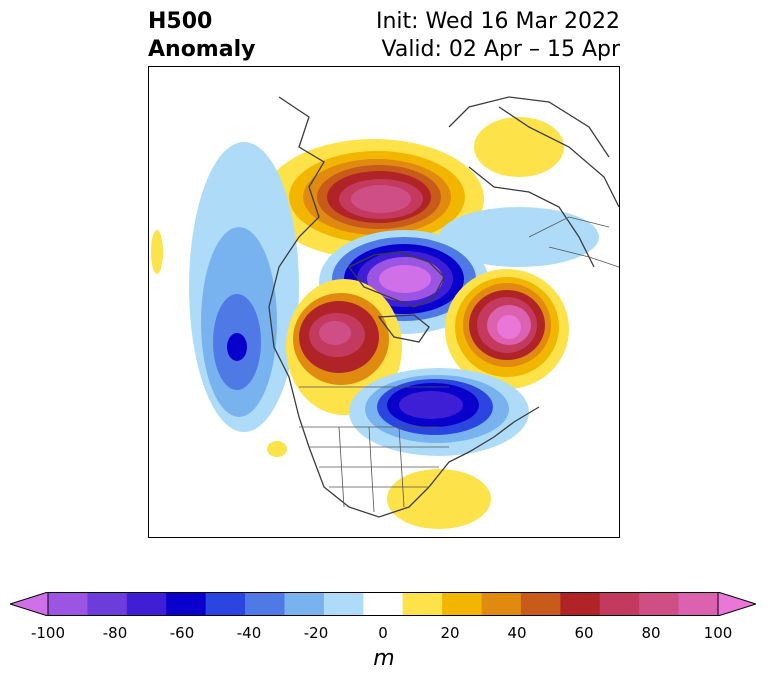 This screenshot has width=768, height=684. I want to click on colorbar-tick-label: 40, so click(517, 633).